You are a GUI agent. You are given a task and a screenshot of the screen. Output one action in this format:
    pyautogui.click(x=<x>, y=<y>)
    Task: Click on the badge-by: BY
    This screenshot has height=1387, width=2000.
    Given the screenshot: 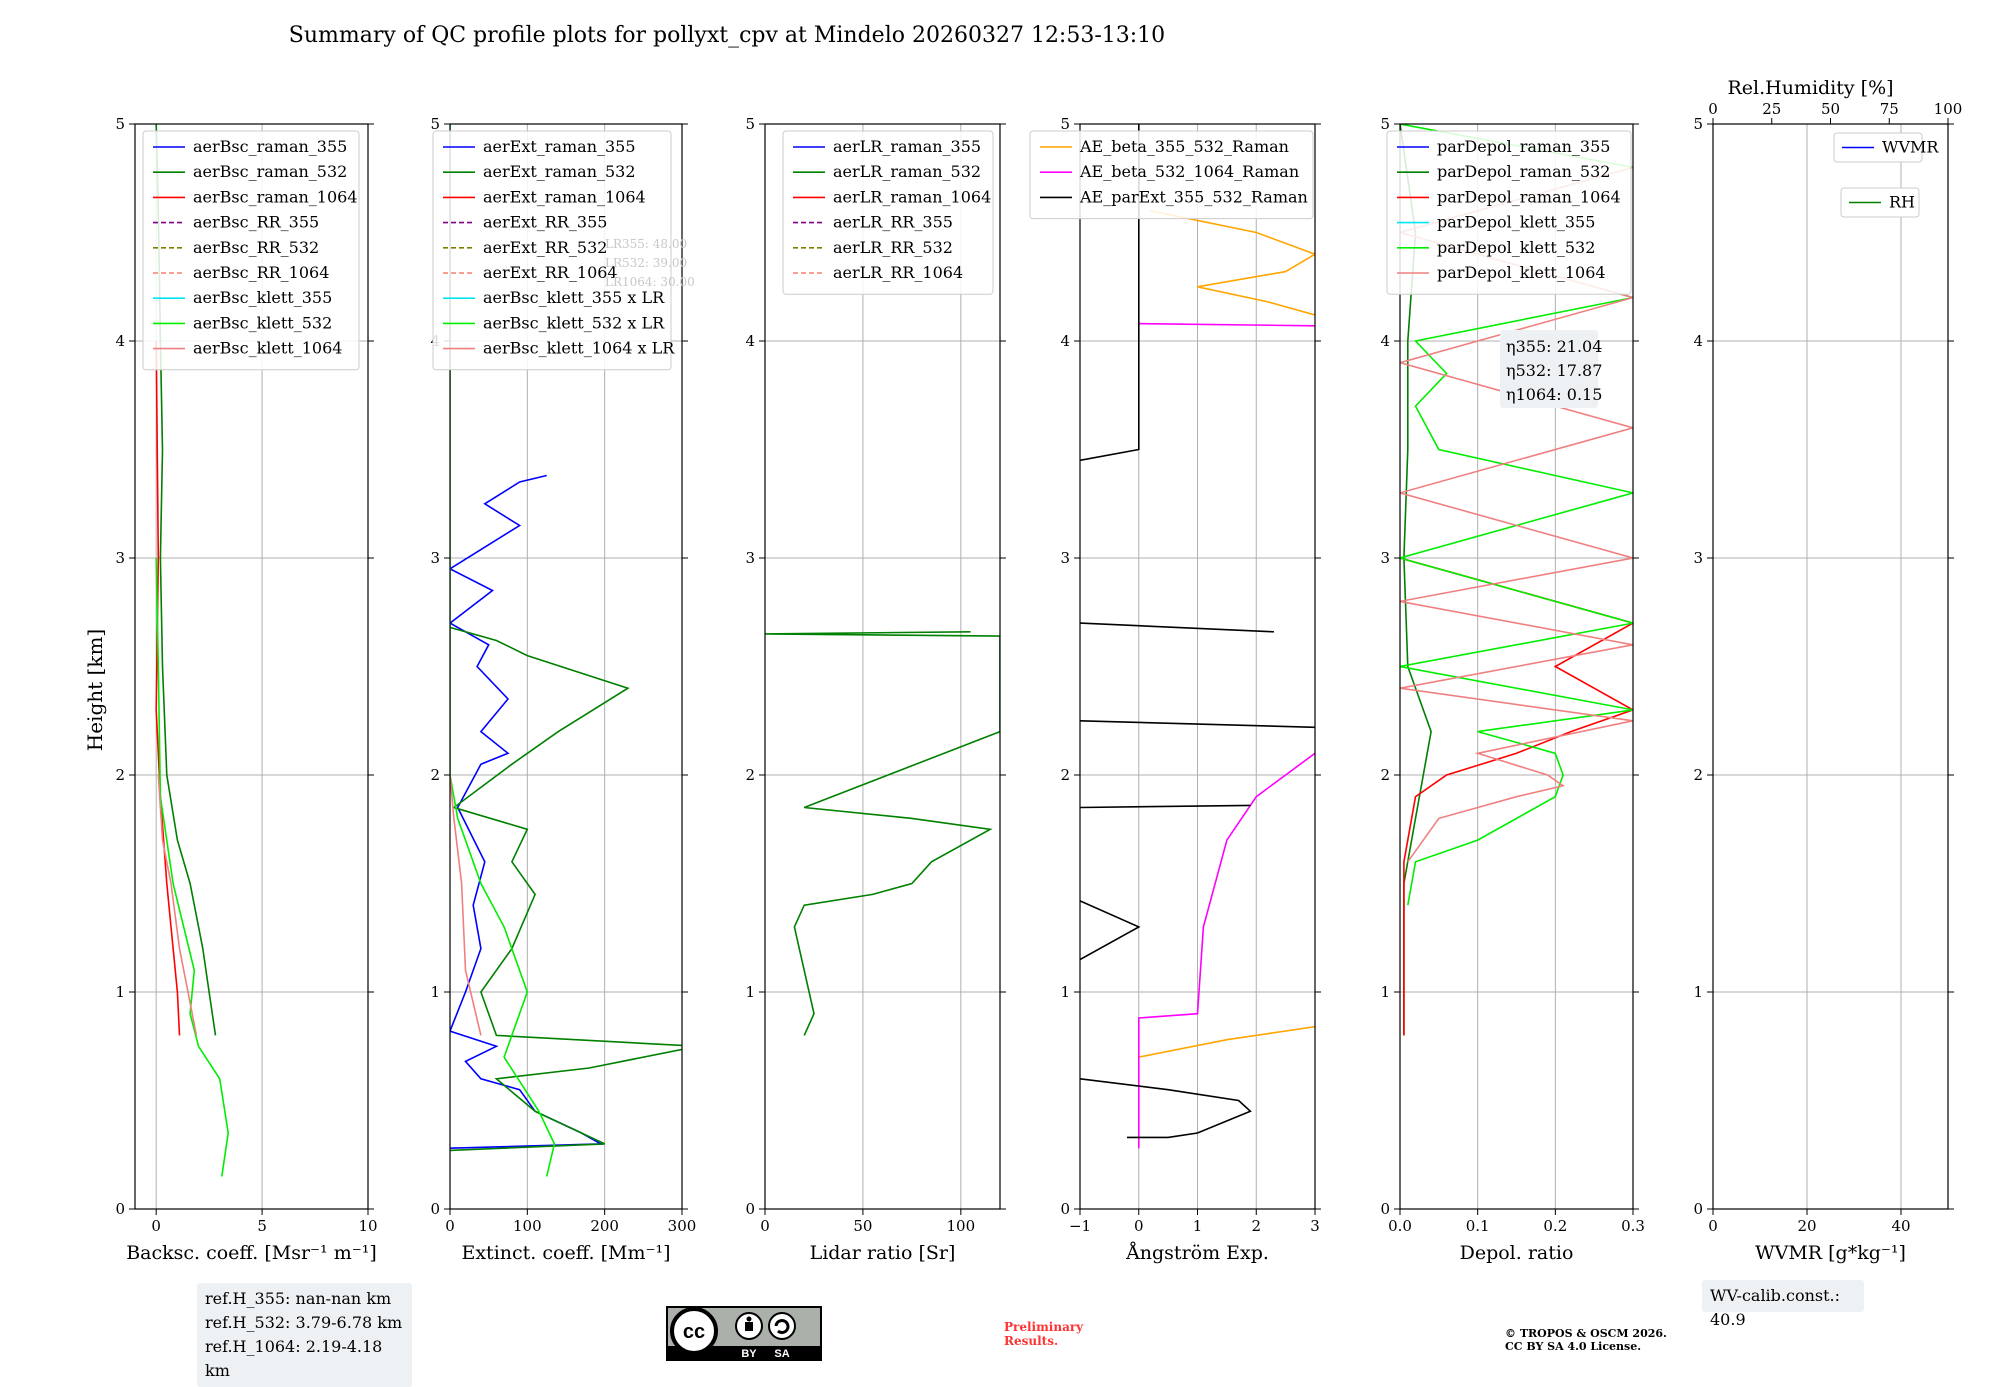 What is the action you would take?
    pyautogui.click(x=749, y=1354)
    